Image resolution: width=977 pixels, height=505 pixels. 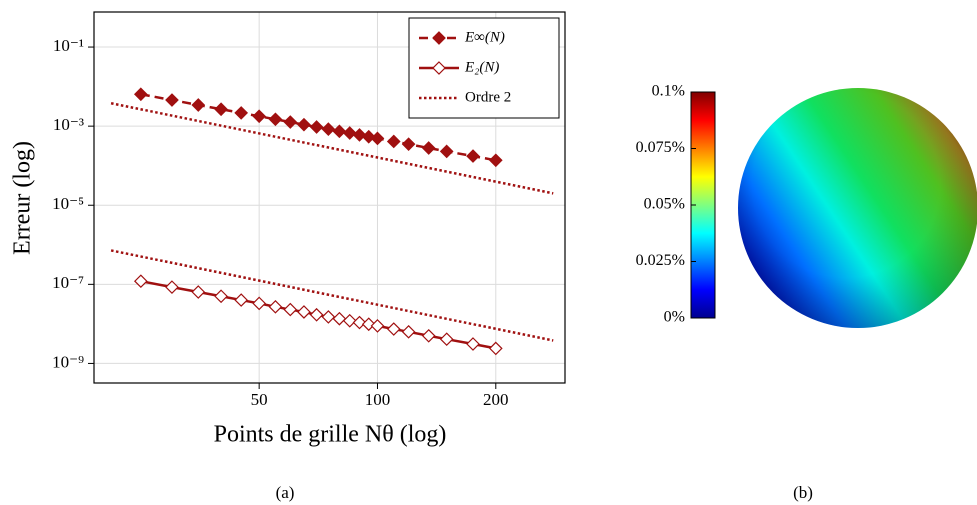 What do you see at coordinates (68, 203) in the screenshot?
I see `y-tick-label: 10⁻⁵` at bounding box center [68, 203].